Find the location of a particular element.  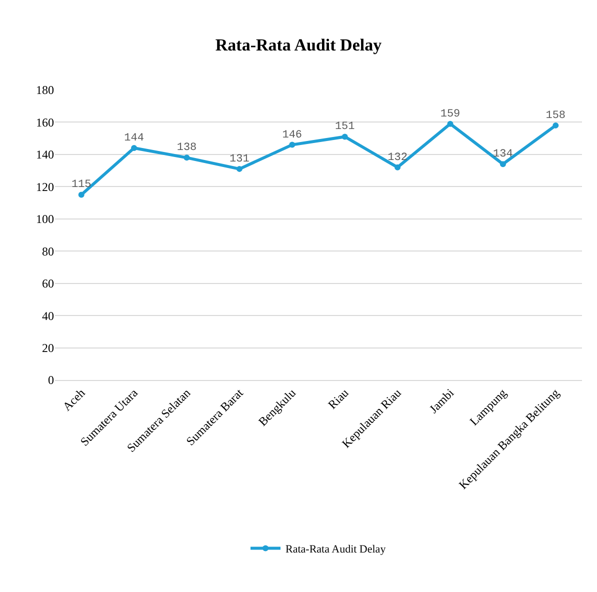

x-tick-label: Riau is located at coordinates (338, 399).